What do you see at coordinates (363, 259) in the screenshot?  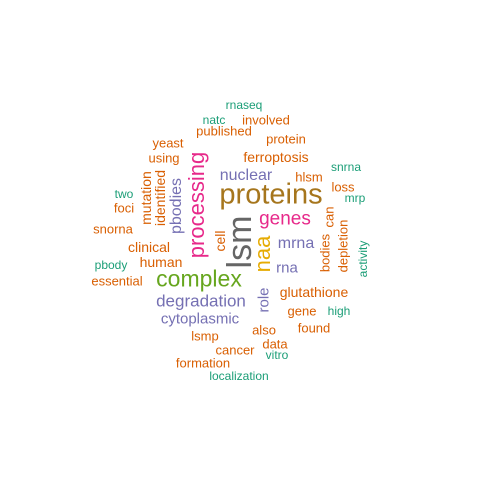 I see `word-activity: activity` at bounding box center [363, 259].